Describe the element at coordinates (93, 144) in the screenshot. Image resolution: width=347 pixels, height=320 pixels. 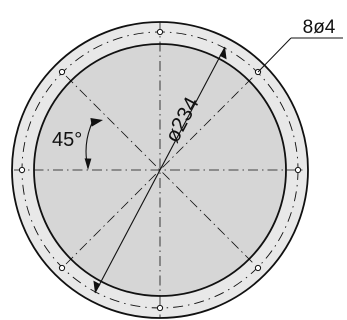
I see `angle-dimension` at that location.